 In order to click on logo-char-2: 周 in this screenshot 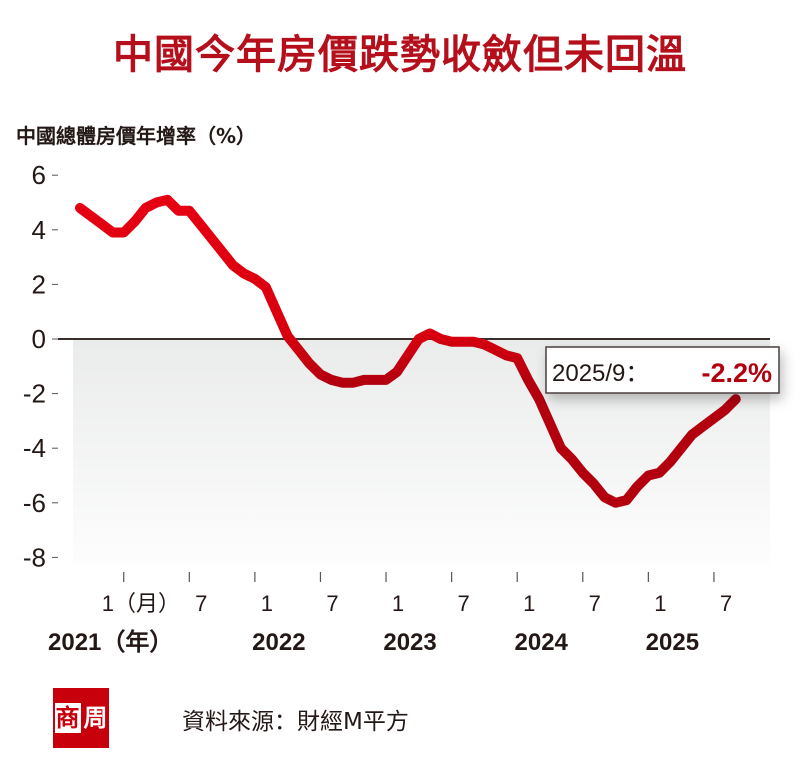, I will do `click(95, 718)`.